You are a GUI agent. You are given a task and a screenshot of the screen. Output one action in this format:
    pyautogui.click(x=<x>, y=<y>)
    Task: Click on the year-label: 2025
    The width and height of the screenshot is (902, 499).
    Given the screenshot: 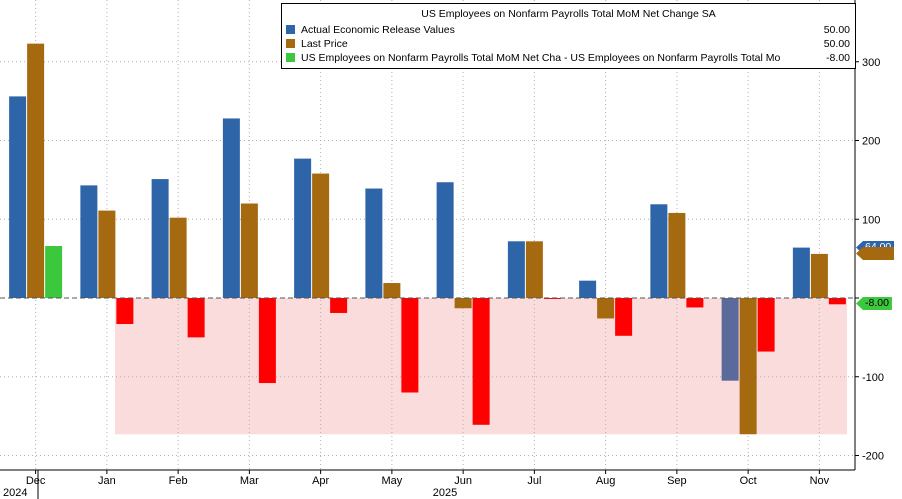 What is the action you would take?
    pyautogui.click(x=445, y=493)
    